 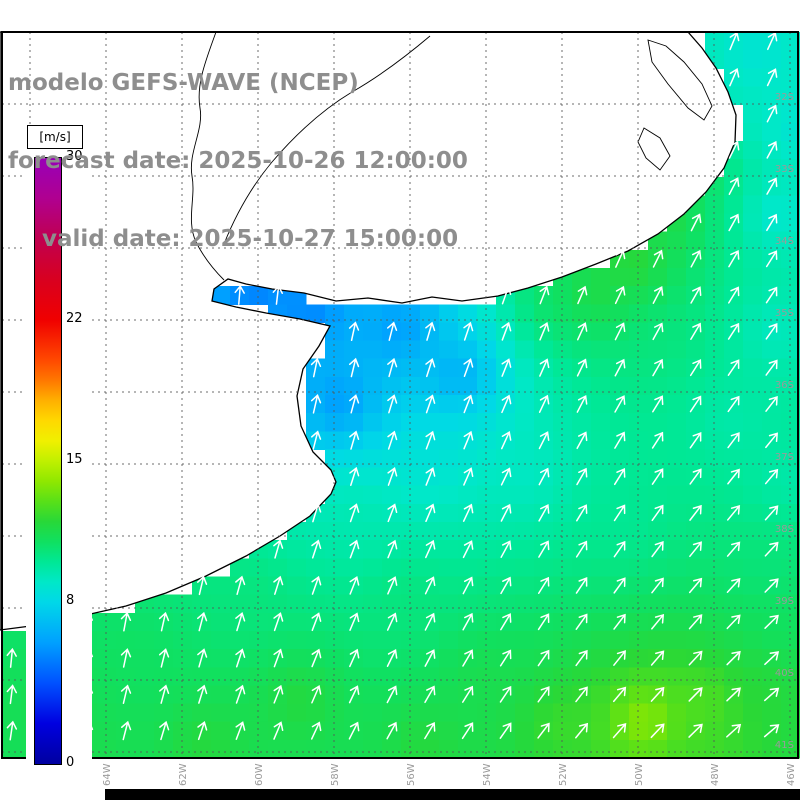 What do you see at coordinates (107, 774) in the screenshot?
I see `lon-label: 64W` at bounding box center [107, 774].